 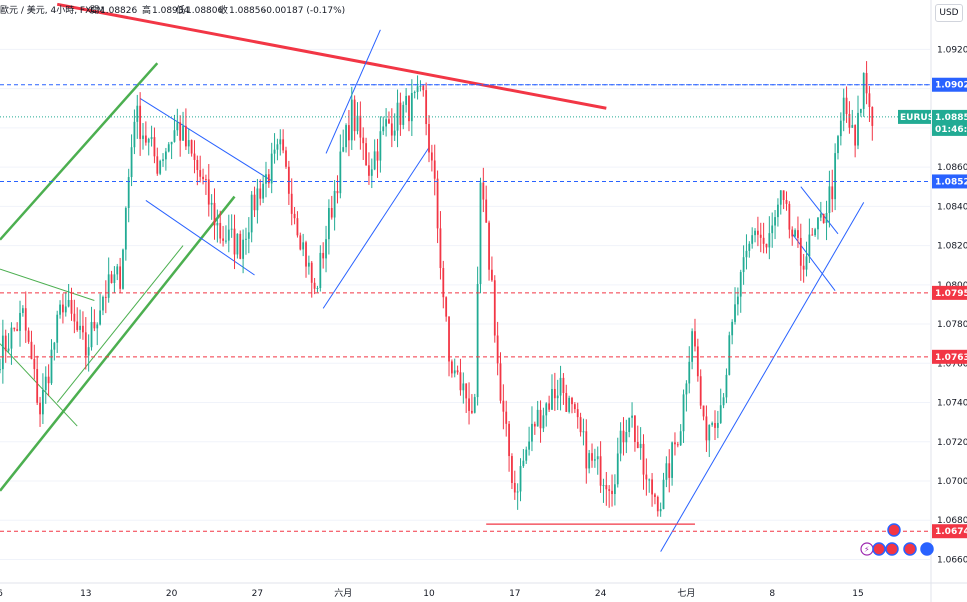 I want to click on x-tick-label: 8, so click(x=772, y=594).